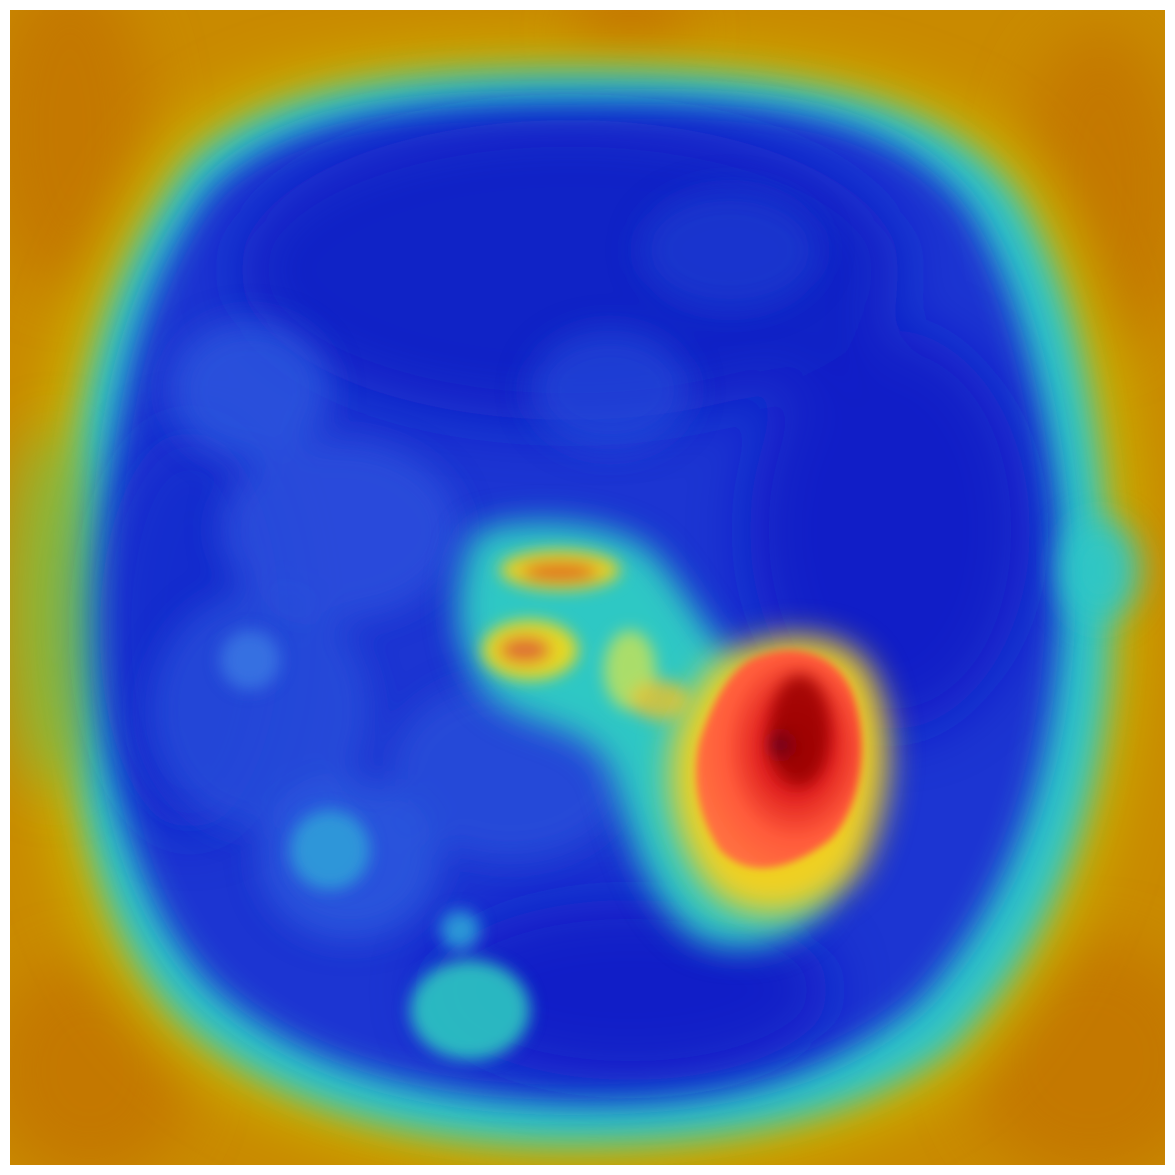 Image resolution: width=1175 pixels, height=1175 pixels. What do you see at coordinates (800, 730) in the screenshot?
I see `hot-core` at bounding box center [800, 730].